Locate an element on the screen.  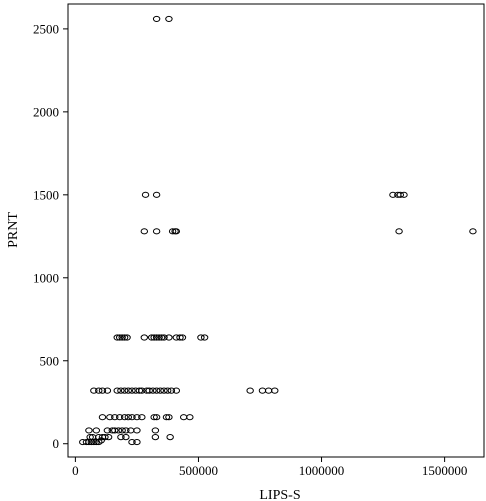
y-tick-label: 0 is located at coordinates (56, 443).